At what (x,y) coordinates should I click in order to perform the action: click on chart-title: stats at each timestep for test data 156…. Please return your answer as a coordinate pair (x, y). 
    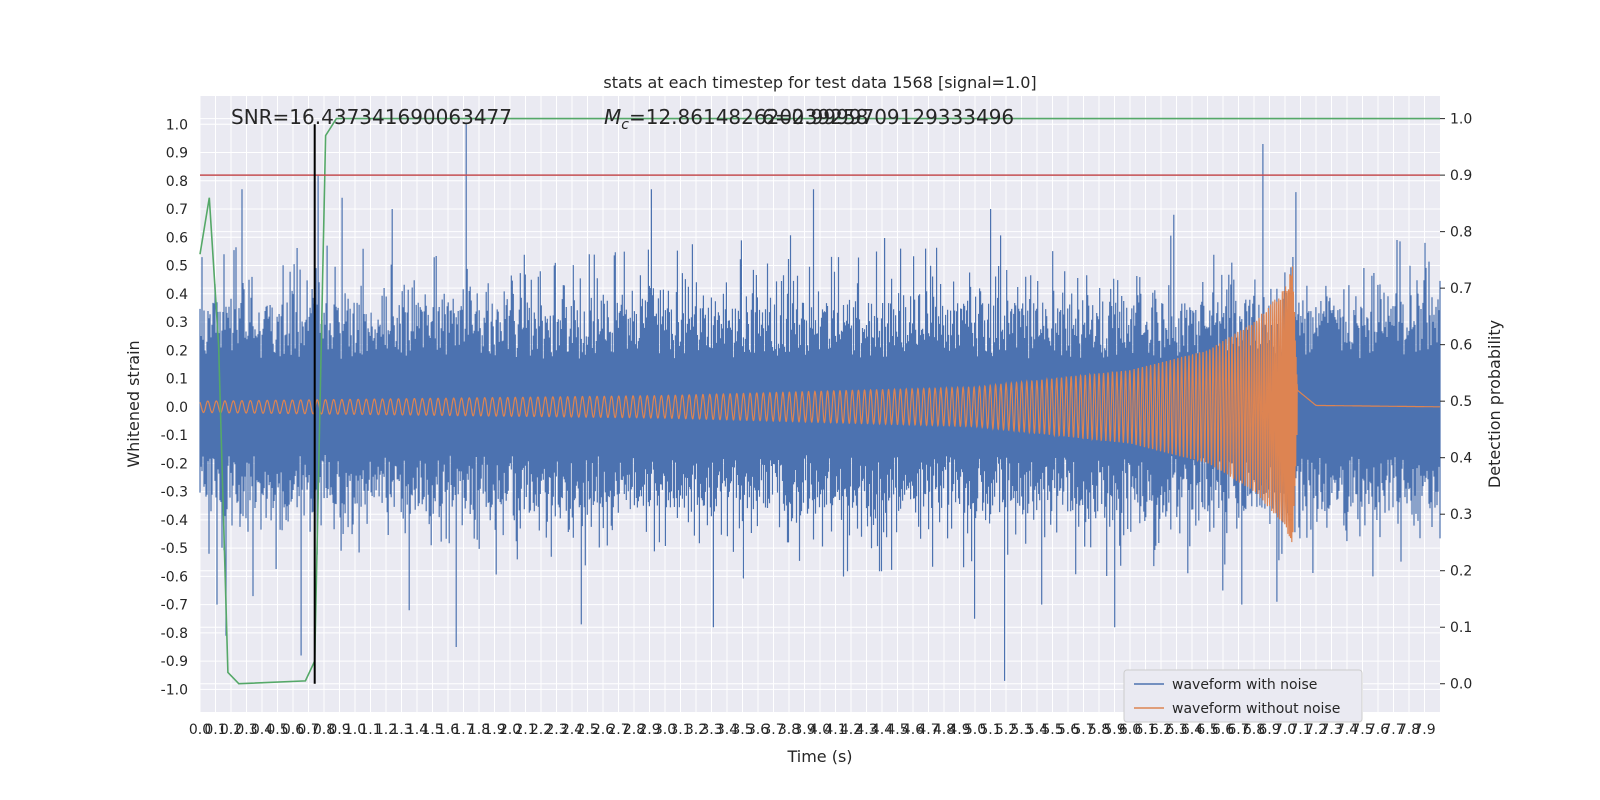
    Looking at the image, I should click on (819, 82).